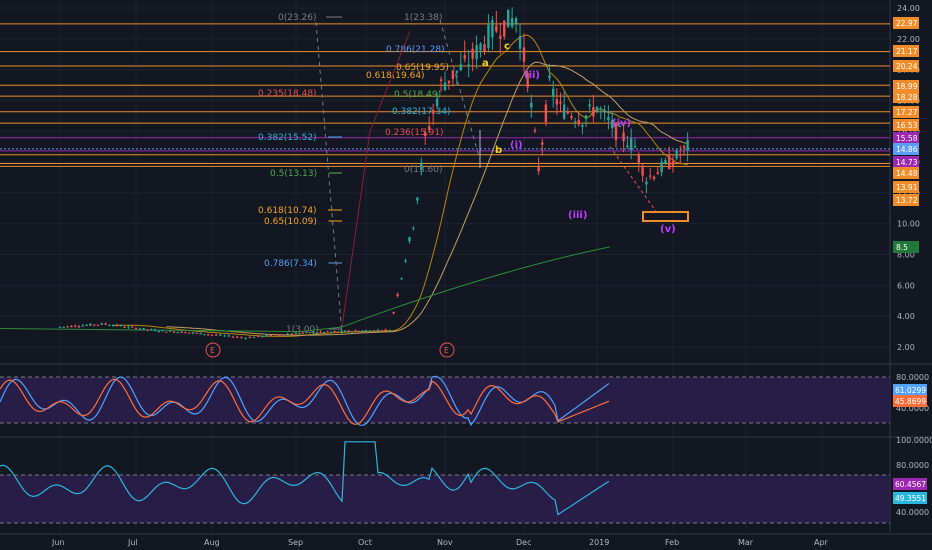 This screenshot has height=550, width=932. I want to click on stoch-k-line, so click(305, 400).